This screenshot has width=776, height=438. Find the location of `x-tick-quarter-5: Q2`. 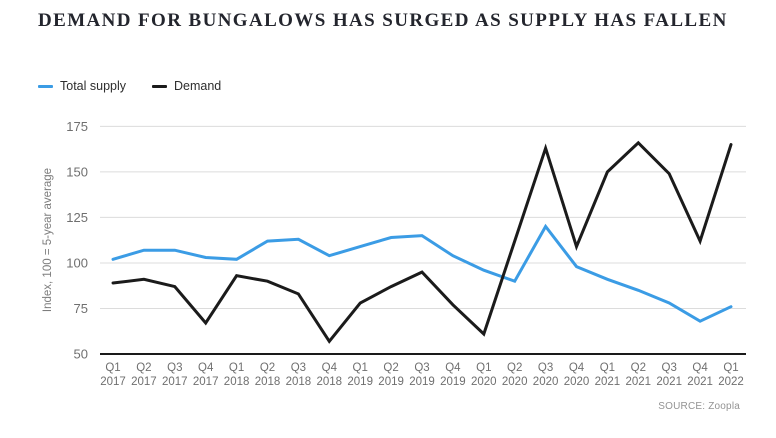

x-tick-quarter-5: Q2 is located at coordinates (267, 368).